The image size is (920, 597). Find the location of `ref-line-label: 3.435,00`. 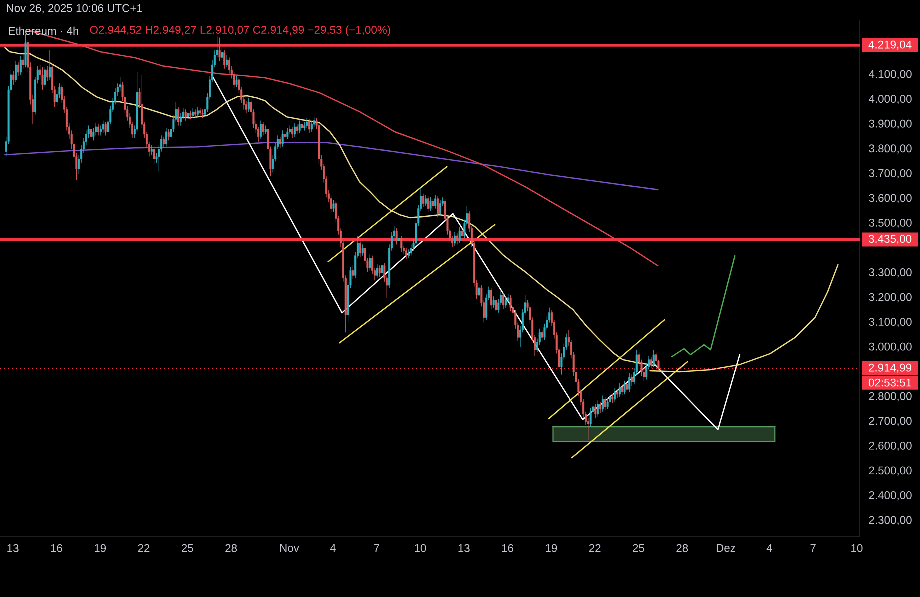

ref-line-label: 3.435,00 is located at coordinates (890, 239).